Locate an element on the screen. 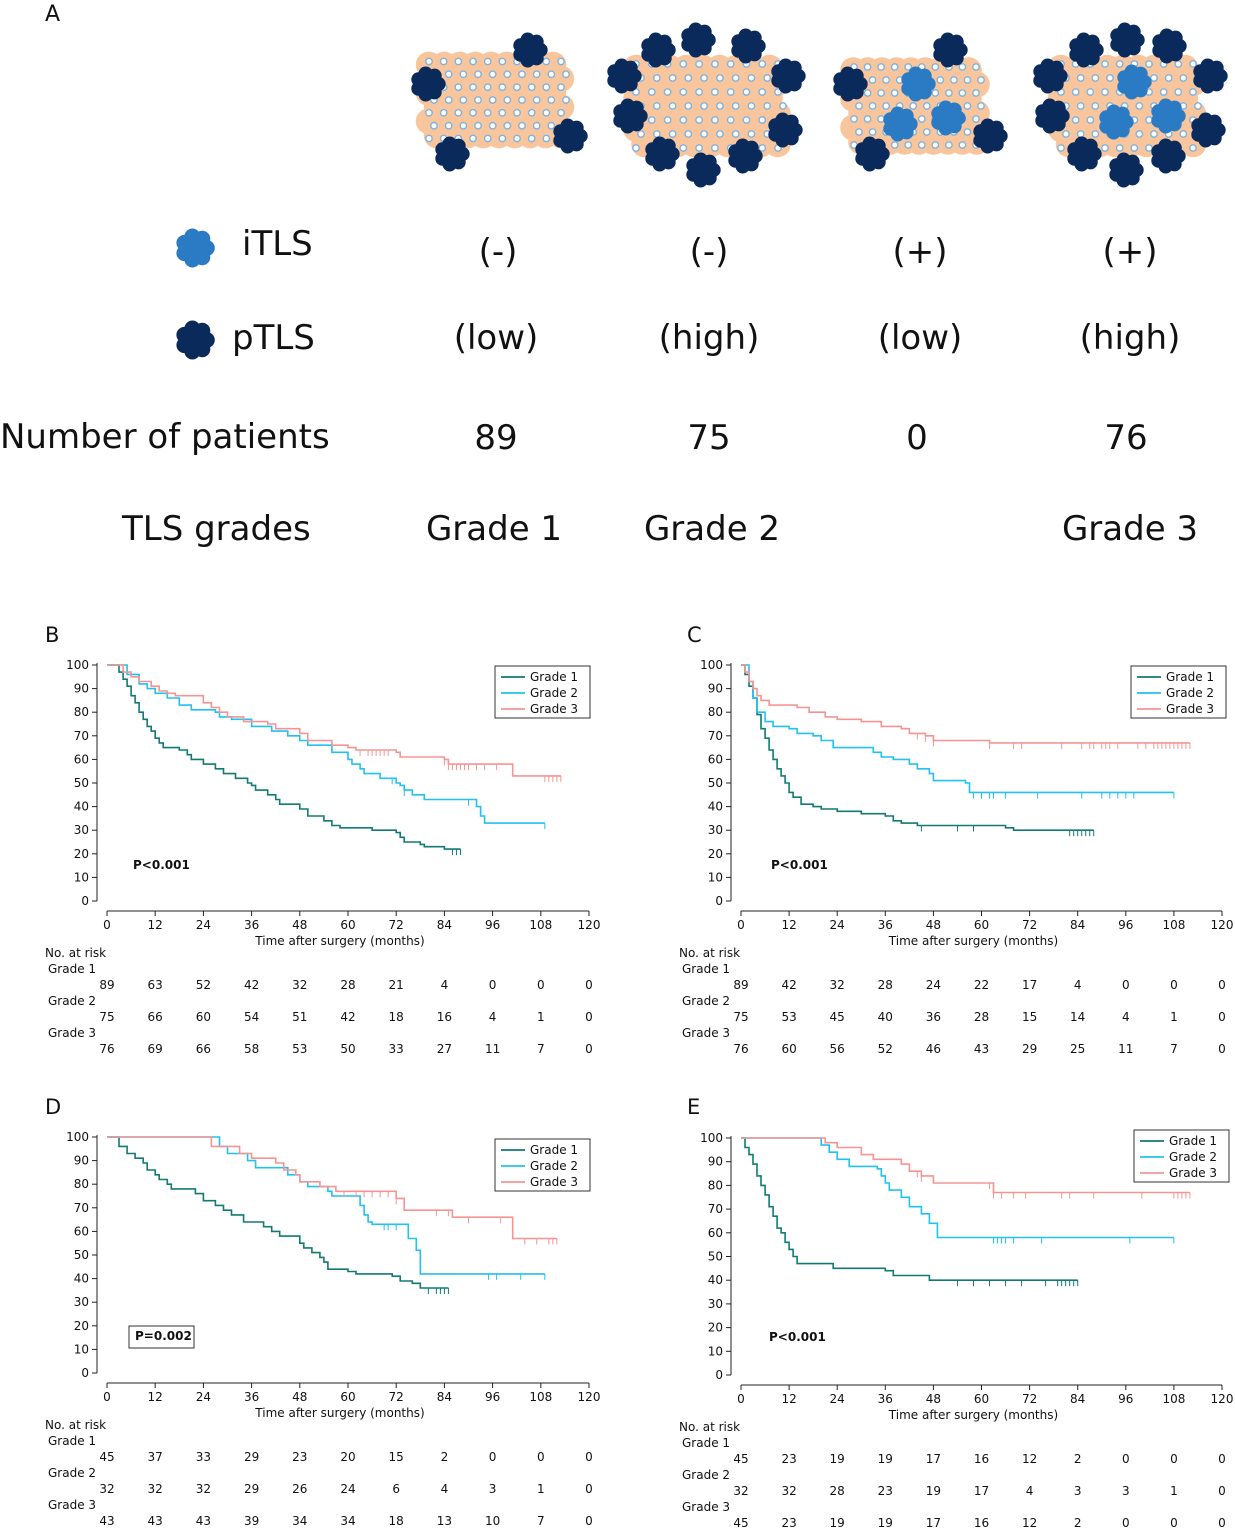 This screenshot has height=1531, width=1235. x-tick-label: 84 is located at coordinates (444, 1397).